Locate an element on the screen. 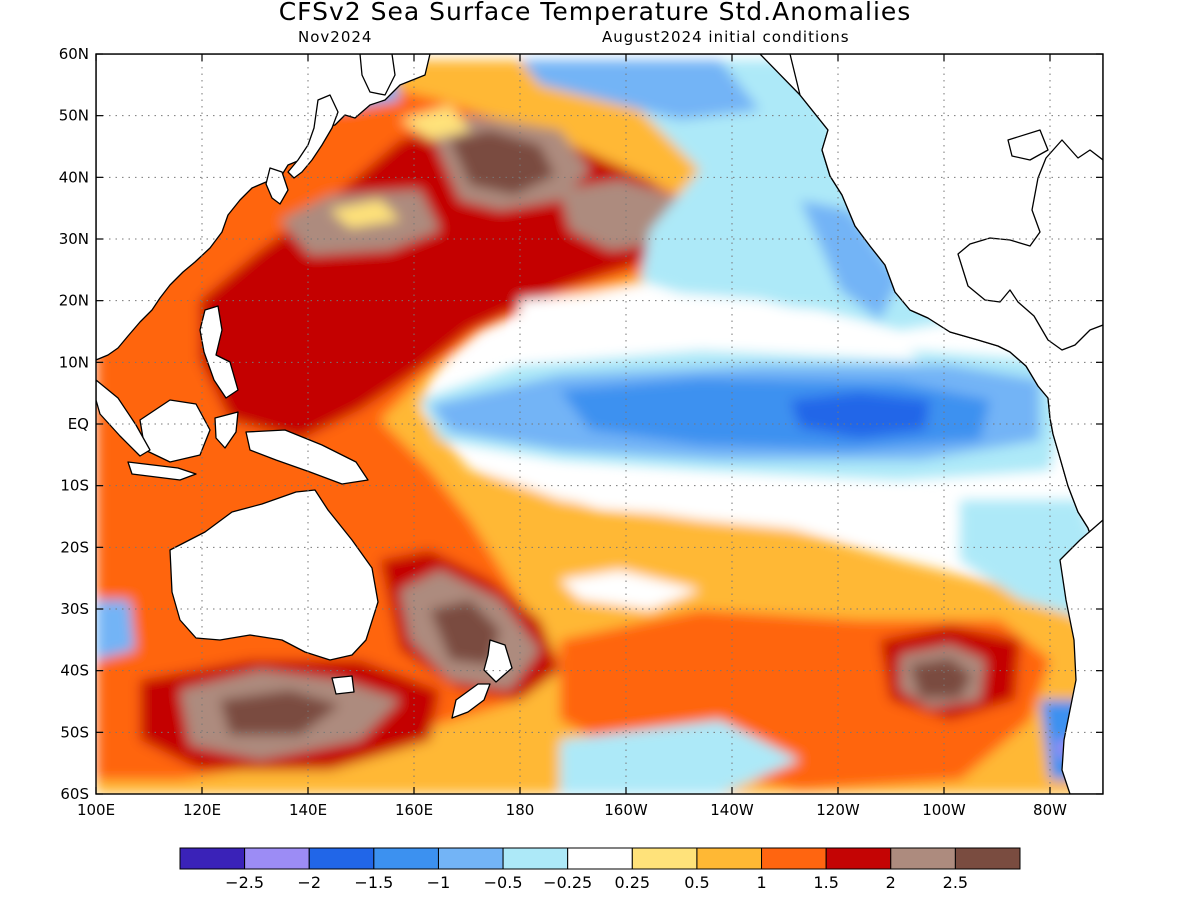 This screenshot has width=1200, height=900. great-lakes-region is located at coordinates (1028, 145).